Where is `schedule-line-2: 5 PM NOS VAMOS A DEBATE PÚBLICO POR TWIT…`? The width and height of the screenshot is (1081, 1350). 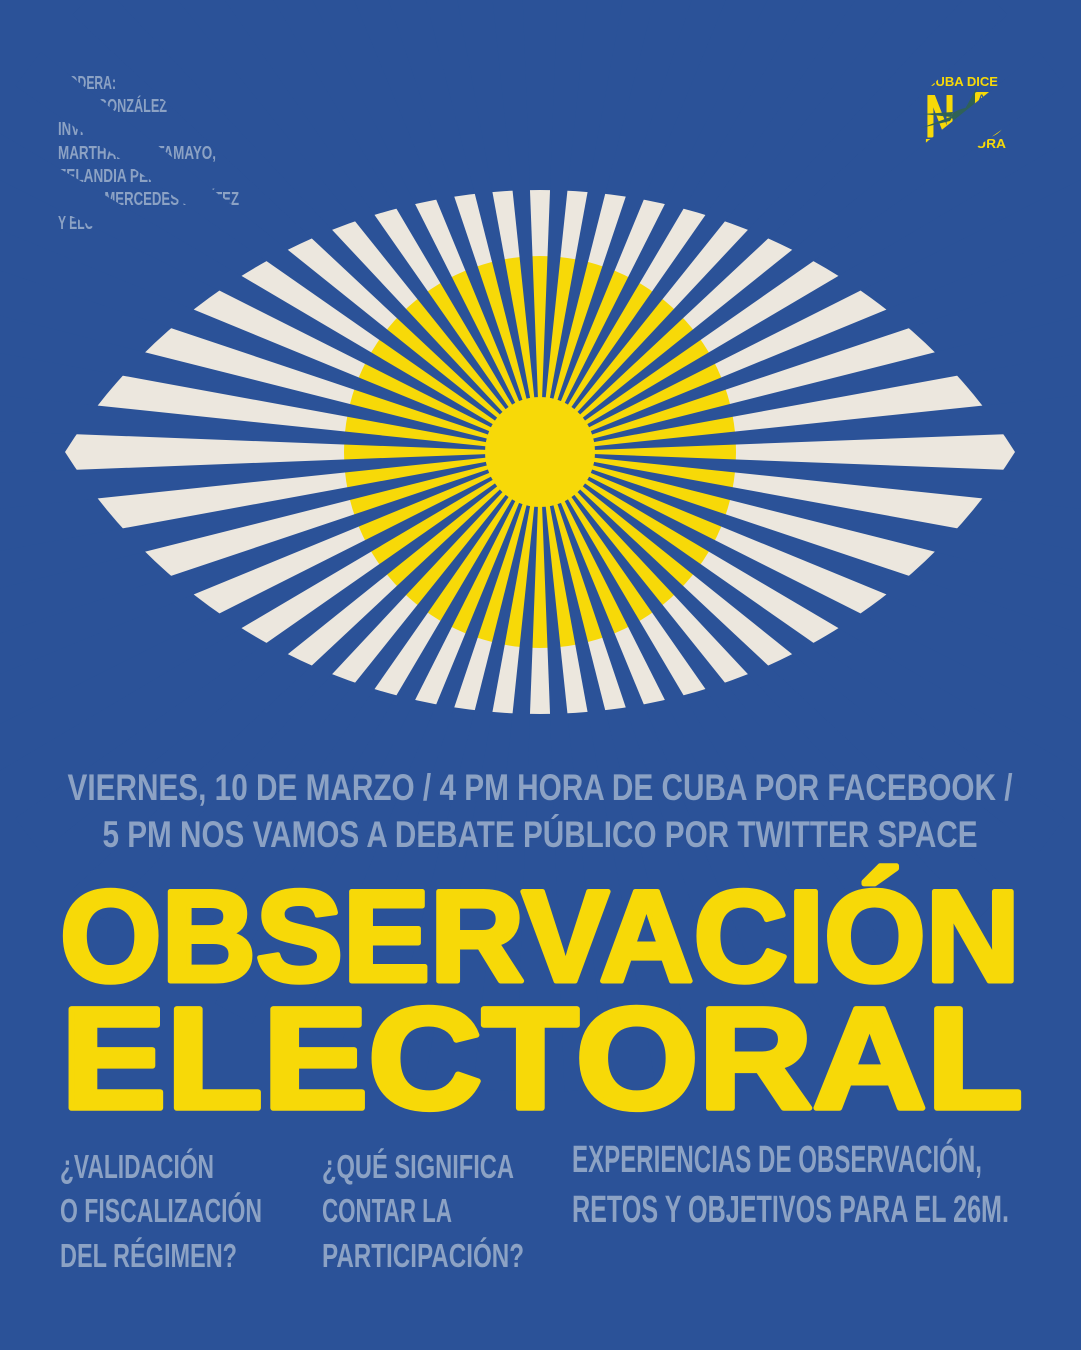 schedule-line-2: 5 PM NOS VAMOS A DEBATE PÚBLICO POR TWIT… is located at coordinates (540, 834).